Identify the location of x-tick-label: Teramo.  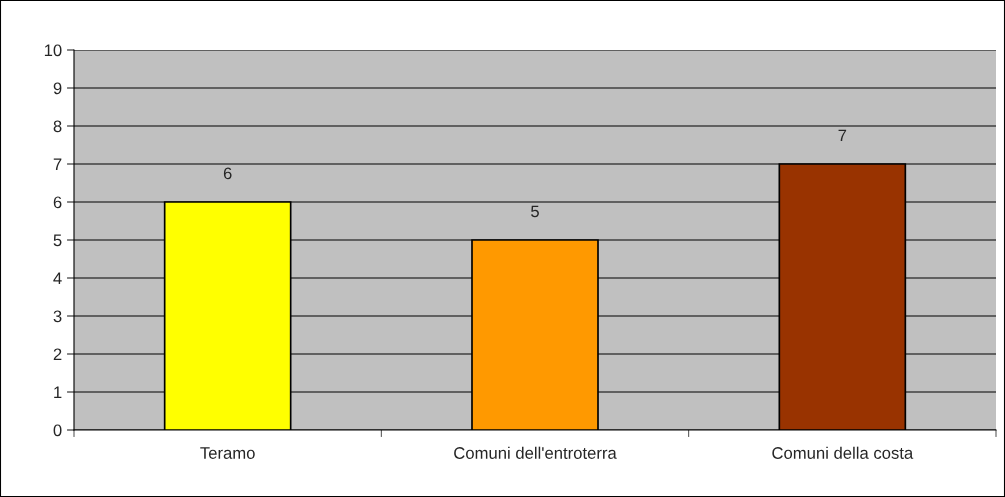
(227, 453).